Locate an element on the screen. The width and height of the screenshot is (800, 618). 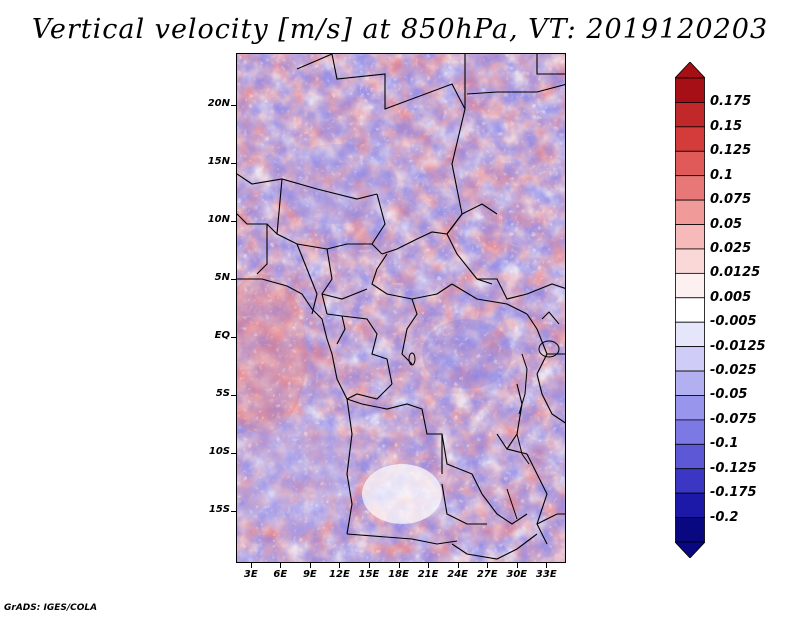
latitude-tick-label: EQ is located at coordinates (222, 335).